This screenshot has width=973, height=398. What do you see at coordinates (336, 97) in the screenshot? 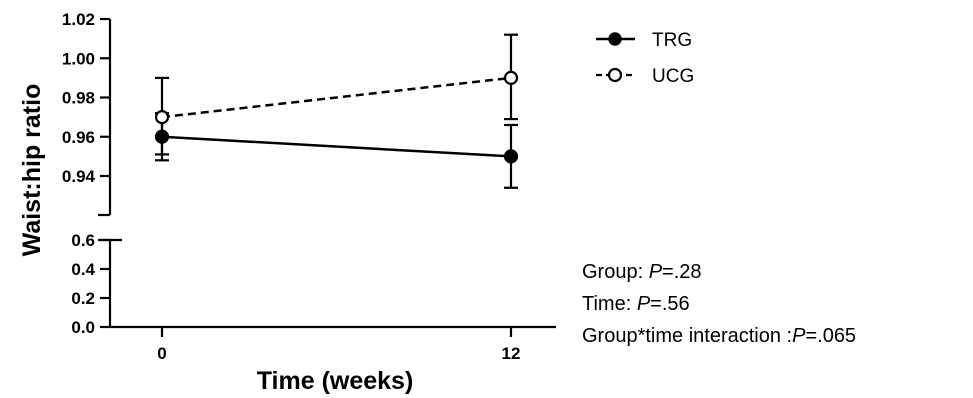
I see `ucg-series-line` at bounding box center [336, 97].